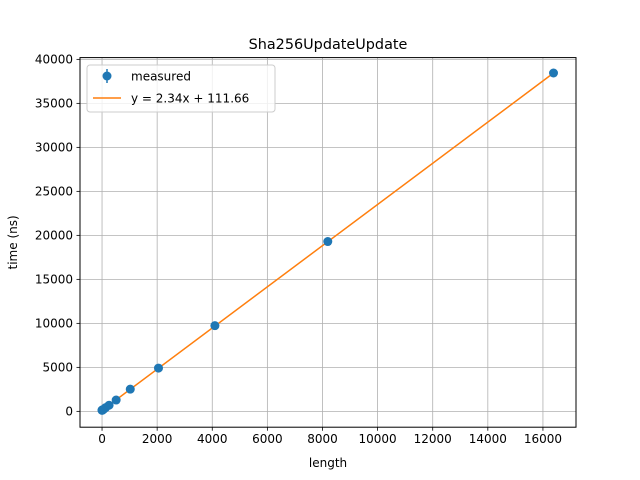  What do you see at coordinates (54, 104) in the screenshot?
I see `y-tick-label: 35000` at bounding box center [54, 104].